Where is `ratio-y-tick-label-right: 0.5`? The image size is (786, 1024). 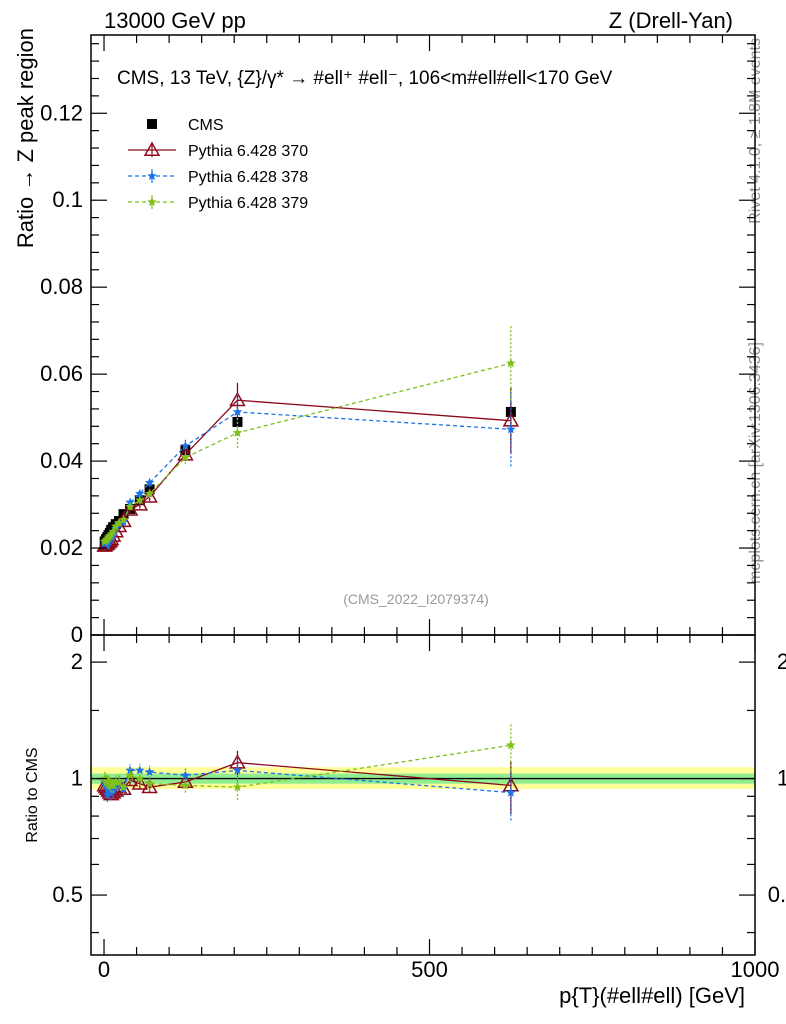 ratio-y-tick-label-right: 0.5 is located at coordinates (777, 894).